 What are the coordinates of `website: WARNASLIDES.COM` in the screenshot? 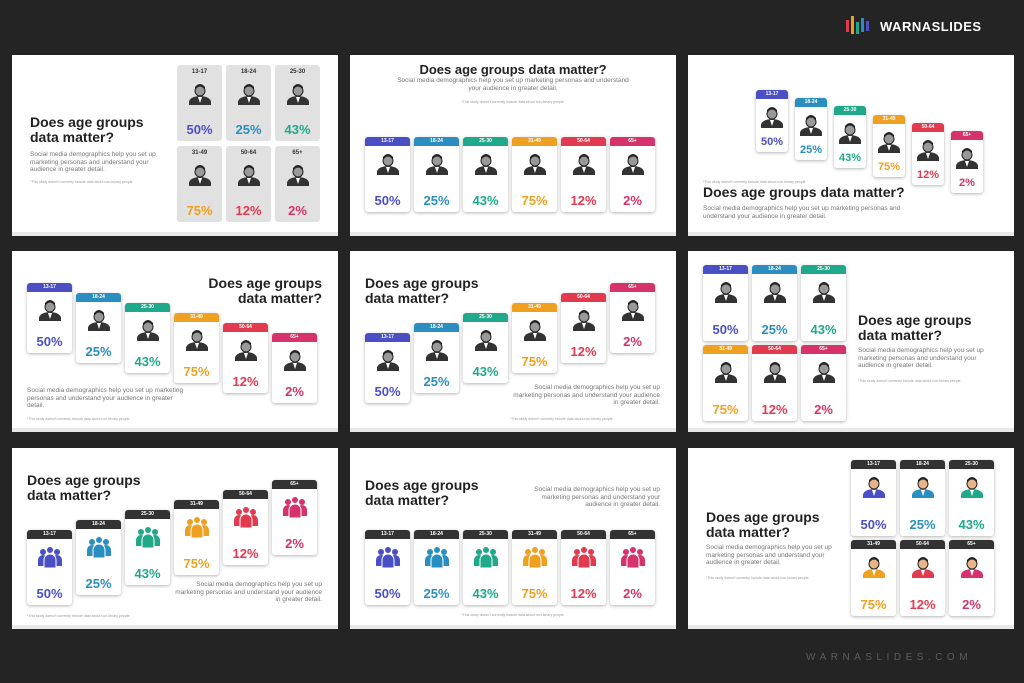 It's located at (889, 657).